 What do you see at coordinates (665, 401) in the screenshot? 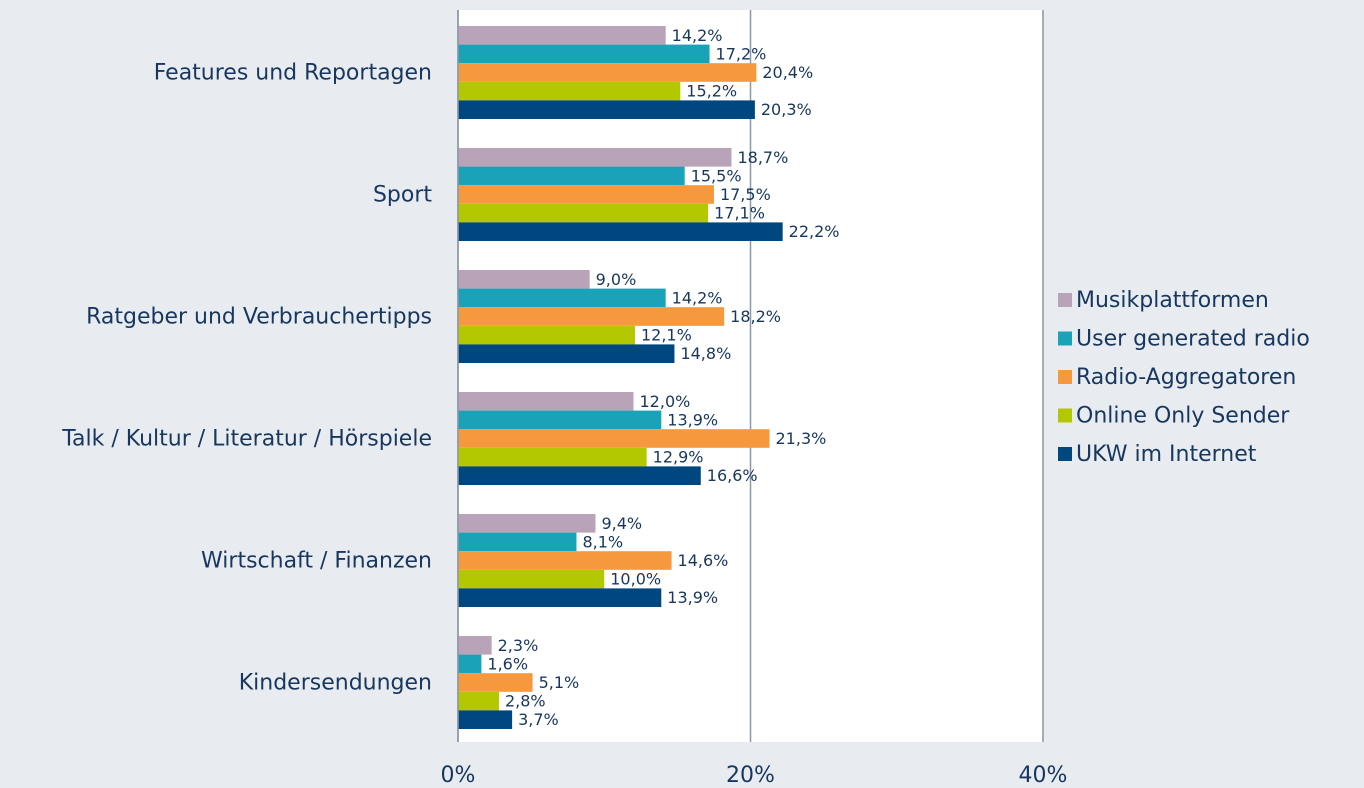
I see `data-label: 12,0%` at bounding box center [665, 401].